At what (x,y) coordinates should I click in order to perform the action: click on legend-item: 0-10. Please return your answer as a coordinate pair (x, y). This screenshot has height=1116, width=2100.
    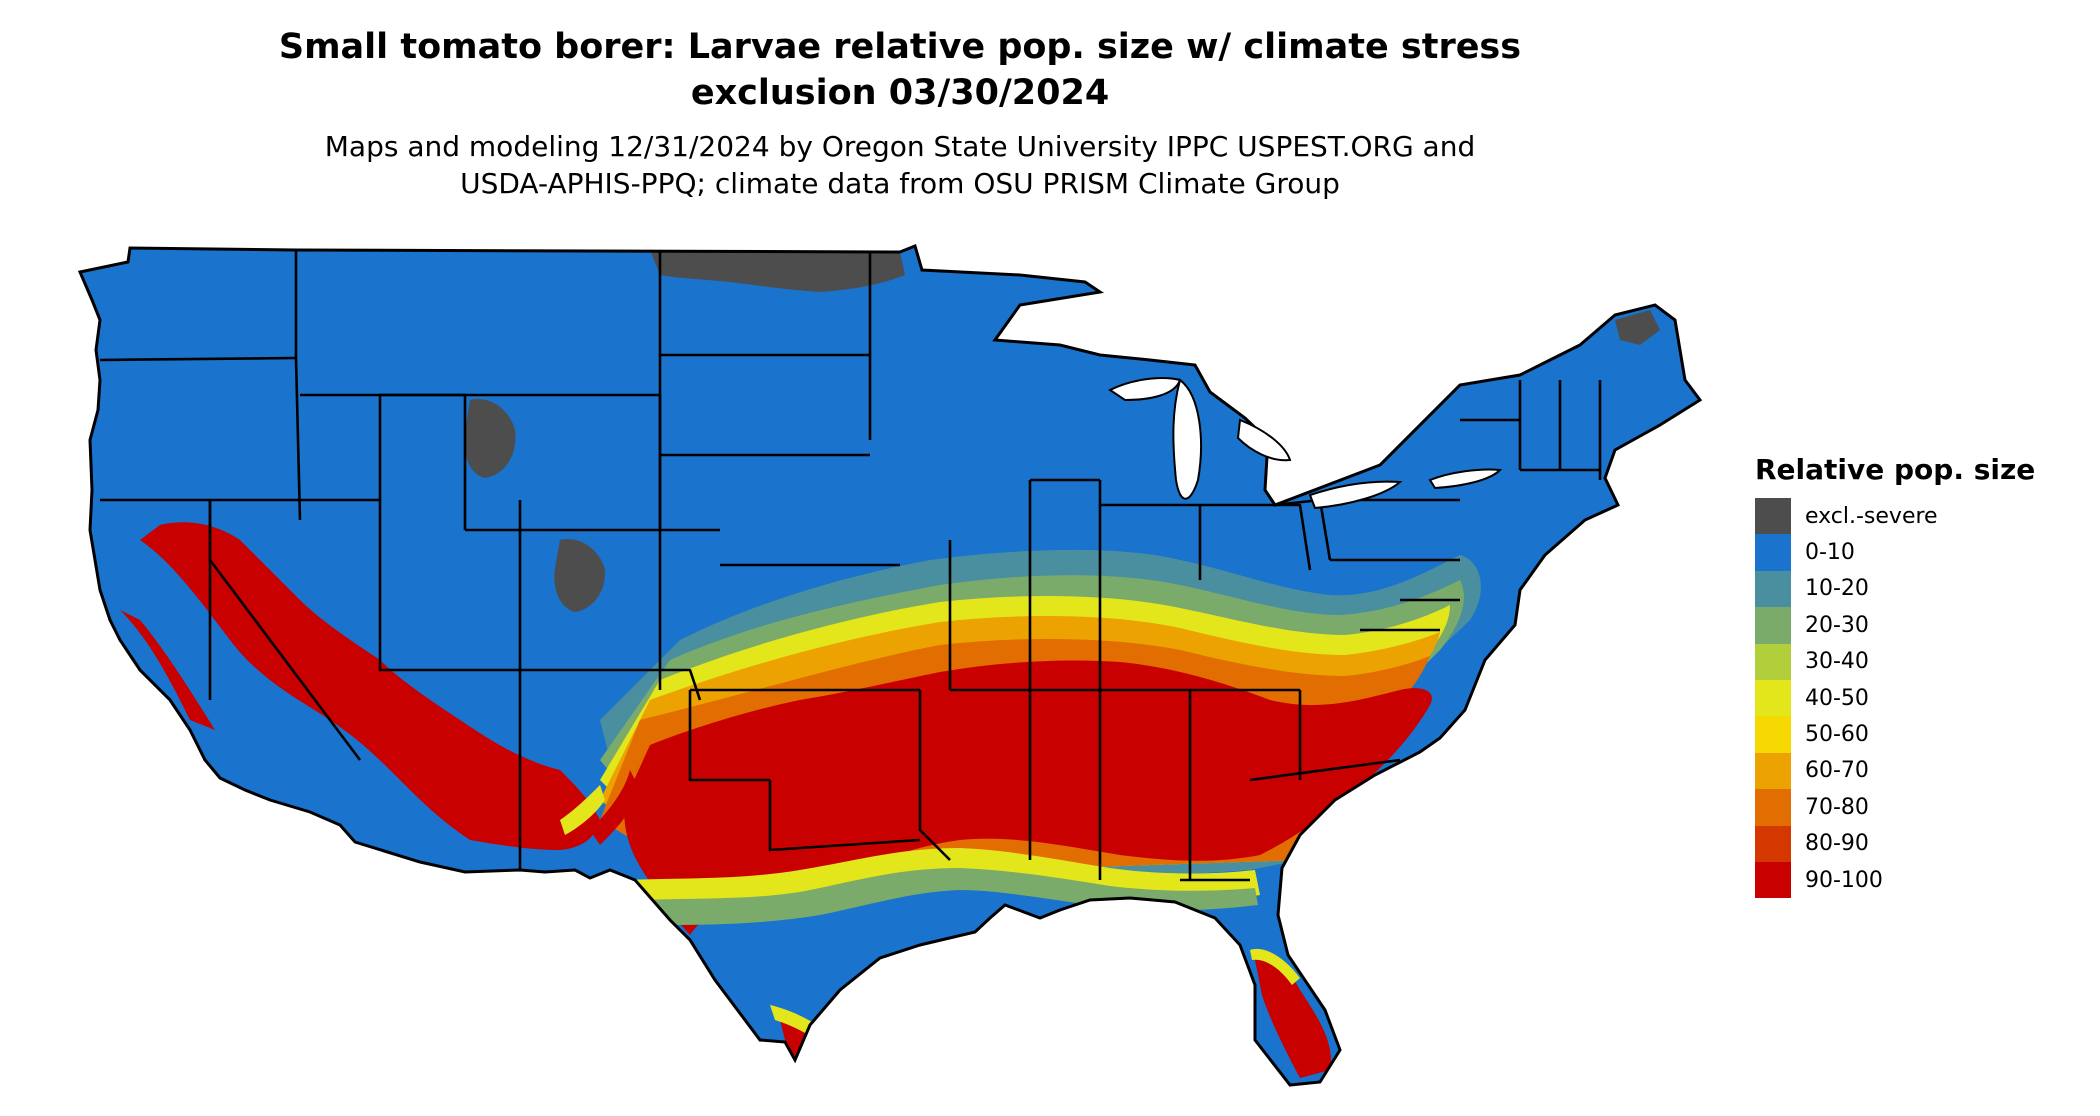
    Looking at the image, I should click on (1915, 552).